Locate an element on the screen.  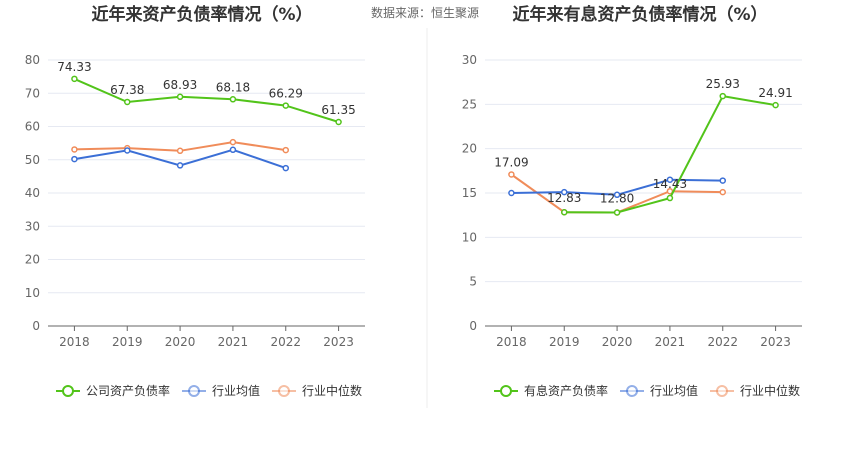
data-label: 17.09 is located at coordinates (511, 162).